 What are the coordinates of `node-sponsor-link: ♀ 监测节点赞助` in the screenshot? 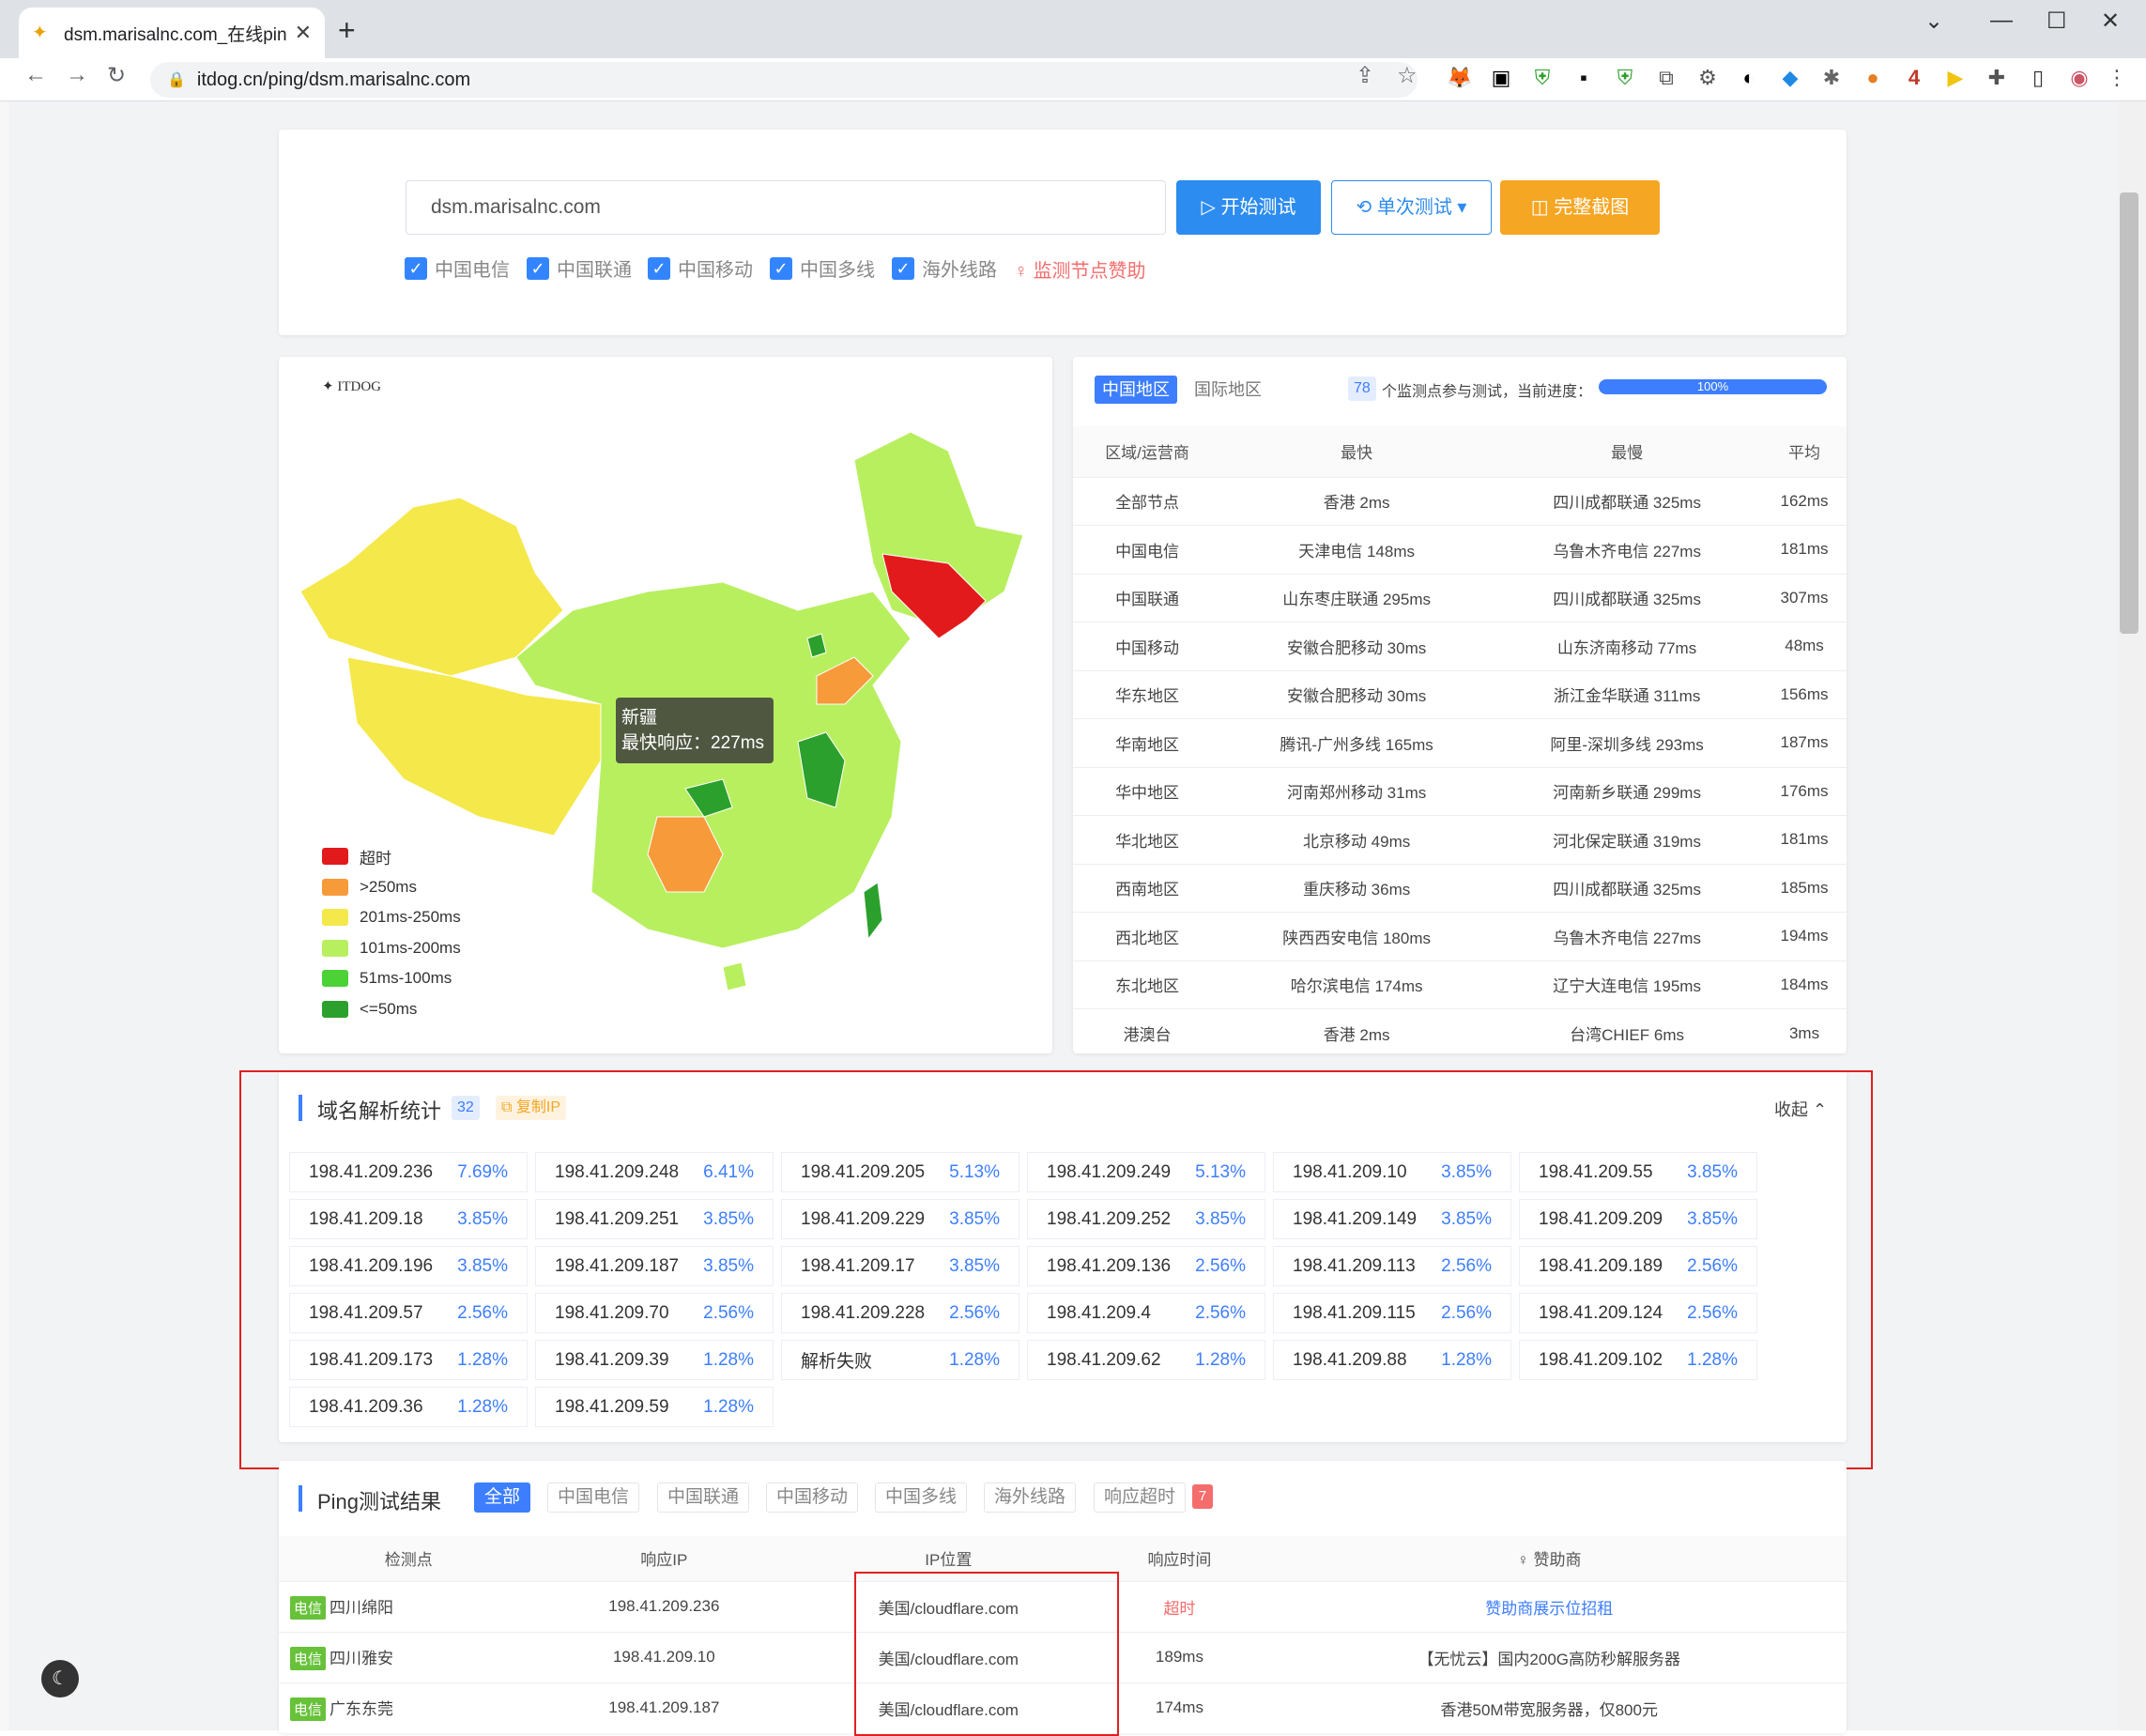 It's located at (1080, 271).